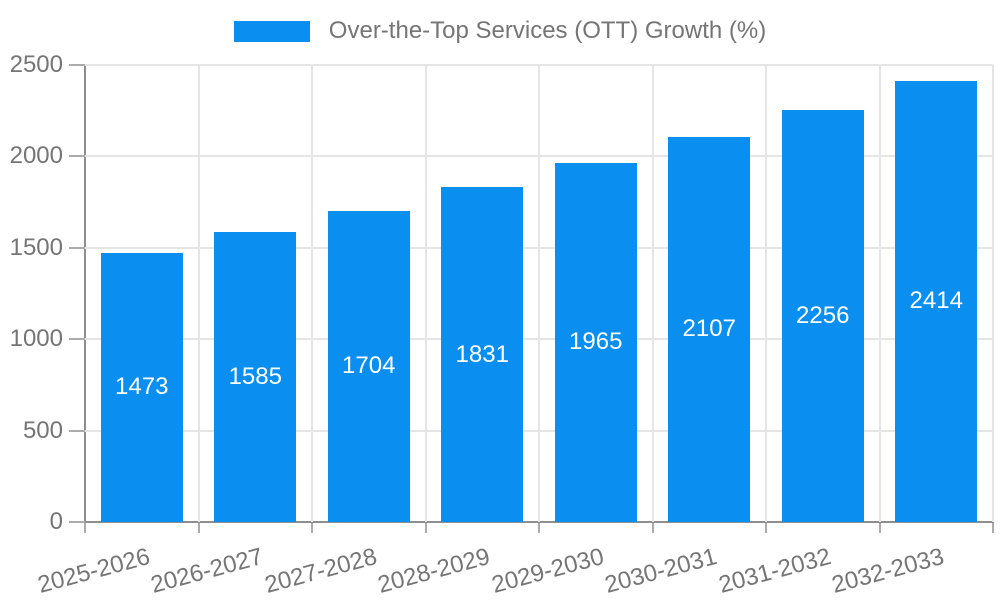 The image size is (1000, 600). I want to click on bar-value-label: 1965, so click(596, 342).